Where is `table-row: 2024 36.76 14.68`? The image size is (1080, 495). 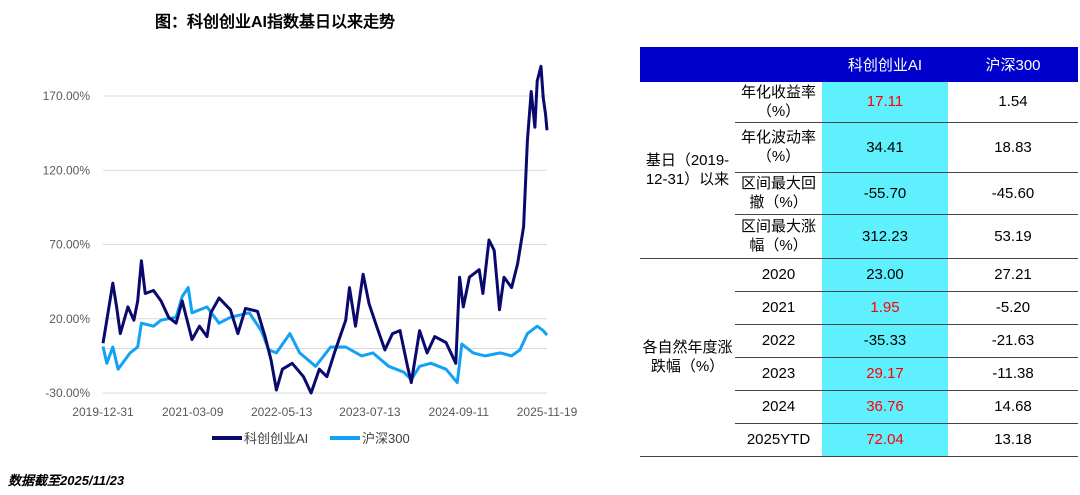 table-row: 2024 36.76 14.68 is located at coordinates (859, 407).